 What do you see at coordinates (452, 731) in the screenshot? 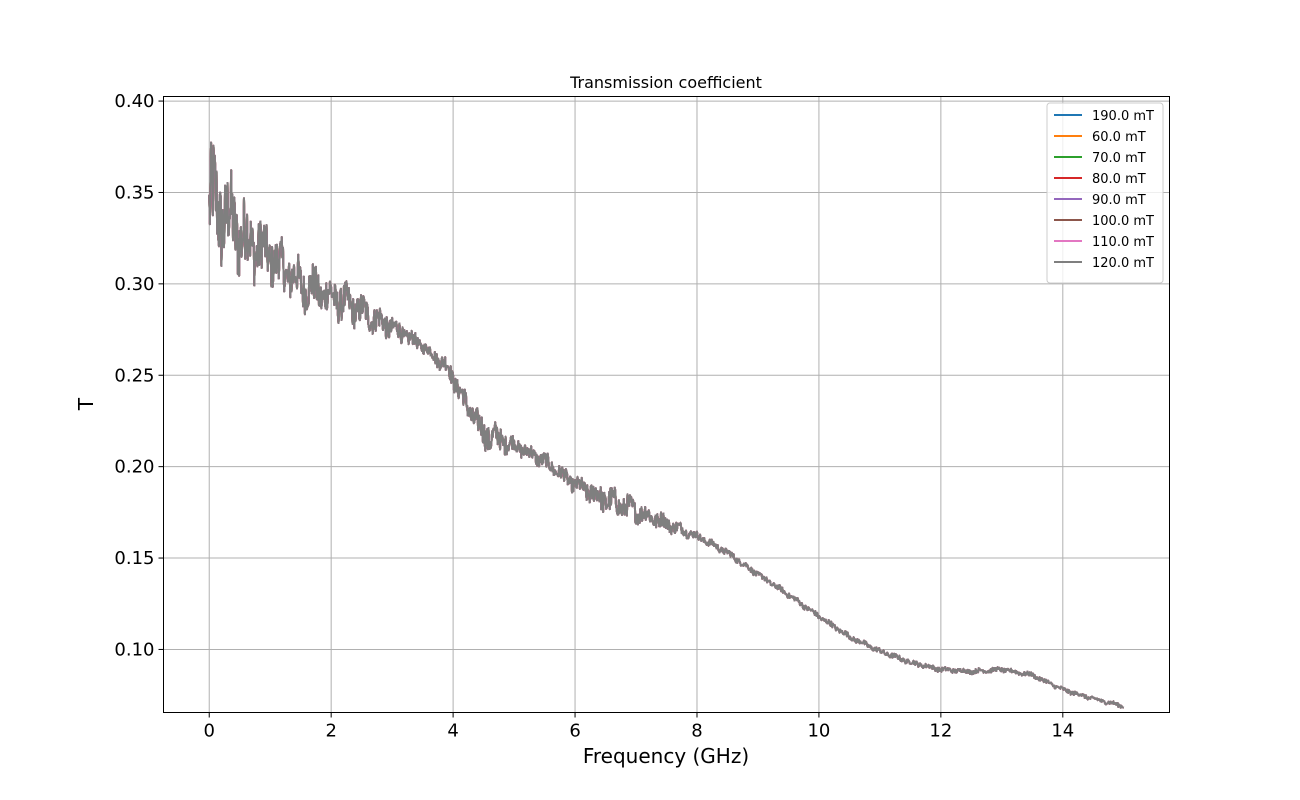
I see `x-tick-label: 4` at bounding box center [452, 731].